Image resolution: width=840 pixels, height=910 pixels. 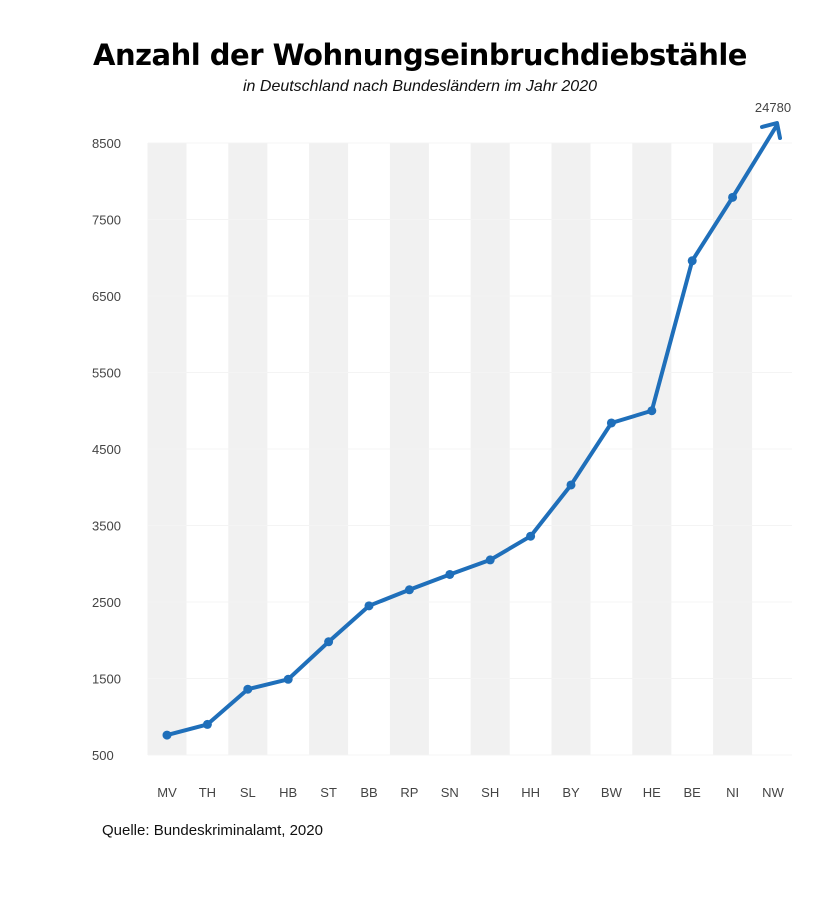 What do you see at coordinates (771, 130) in the screenshot?
I see `off-scale-arrow` at bounding box center [771, 130].